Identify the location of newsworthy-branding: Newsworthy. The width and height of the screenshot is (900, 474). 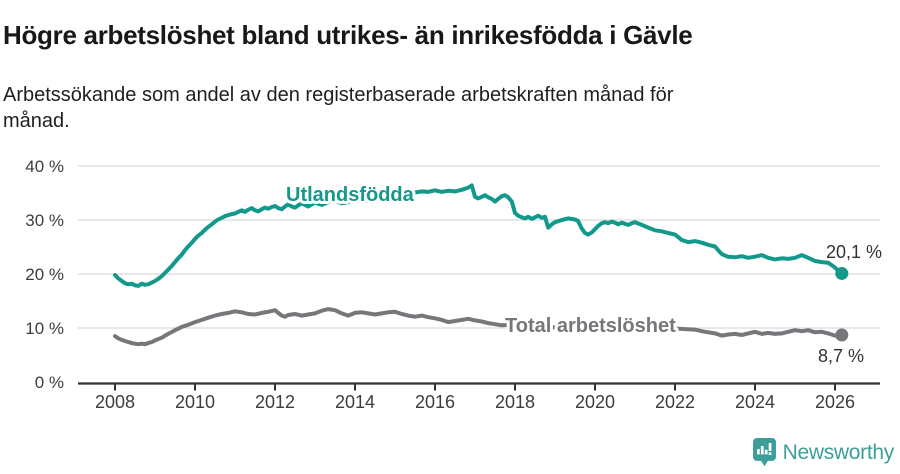
(823, 452).